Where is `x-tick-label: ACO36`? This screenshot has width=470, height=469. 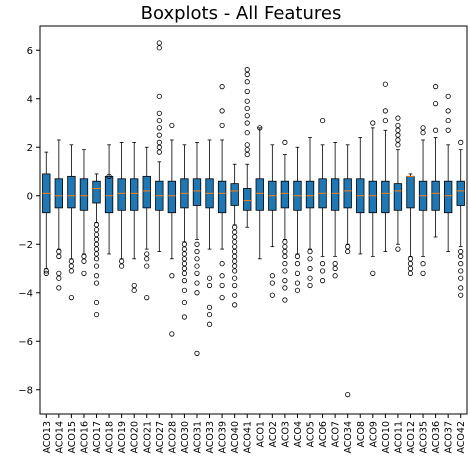 x-tick-label: ACO36 is located at coordinates (436, 437).